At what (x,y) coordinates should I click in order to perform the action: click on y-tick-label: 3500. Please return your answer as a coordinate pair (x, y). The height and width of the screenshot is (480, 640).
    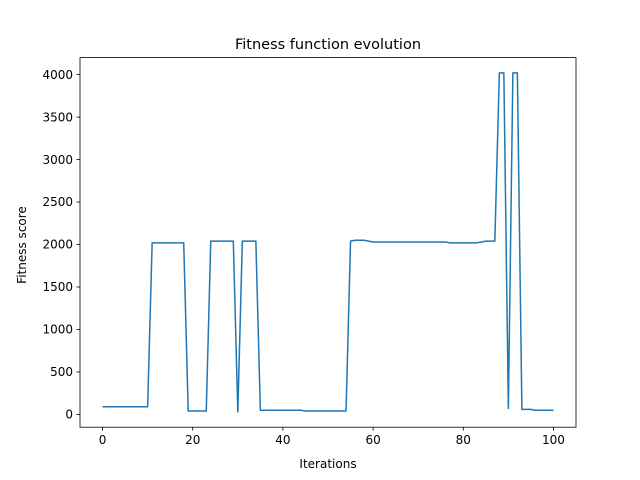
    Looking at the image, I should click on (57, 117).